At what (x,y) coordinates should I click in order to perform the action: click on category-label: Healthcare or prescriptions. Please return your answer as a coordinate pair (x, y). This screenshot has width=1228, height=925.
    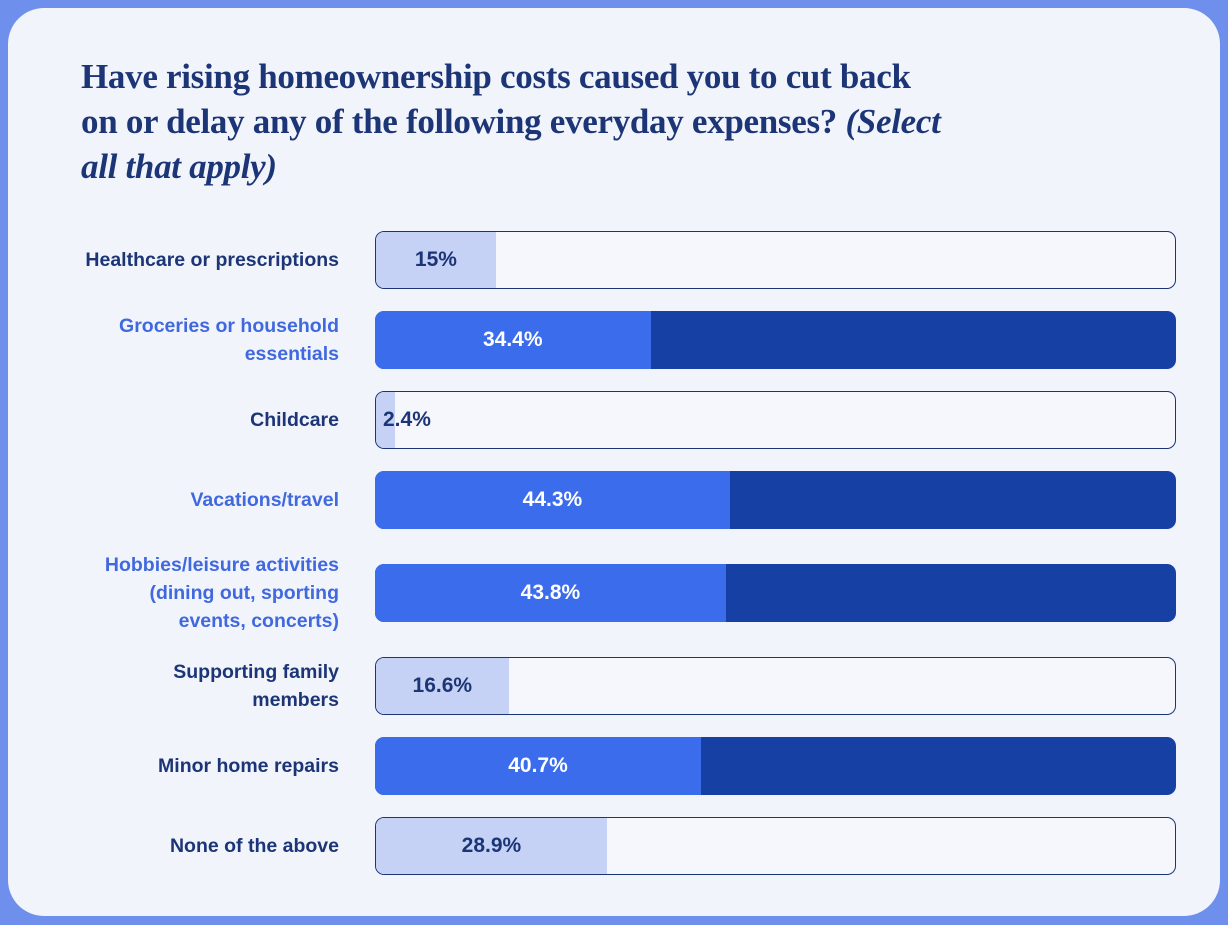
    Looking at the image, I should click on (212, 260).